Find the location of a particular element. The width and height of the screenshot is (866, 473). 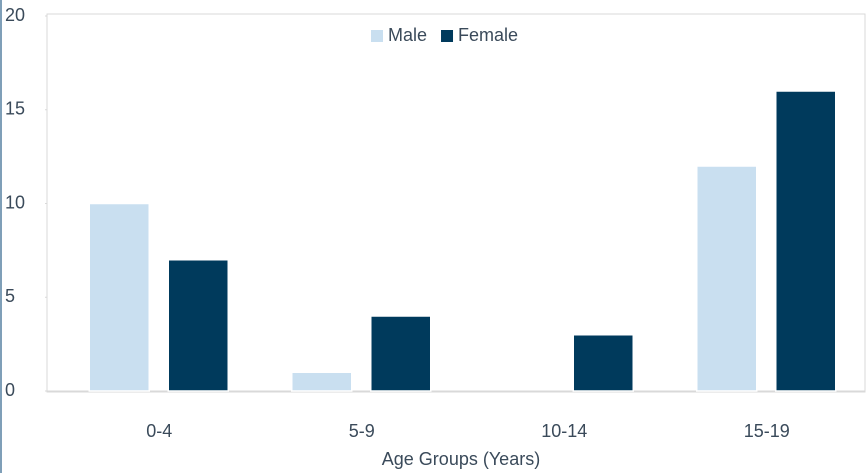

x-tick-label: 0-4 is located at coordinates (159, 431).